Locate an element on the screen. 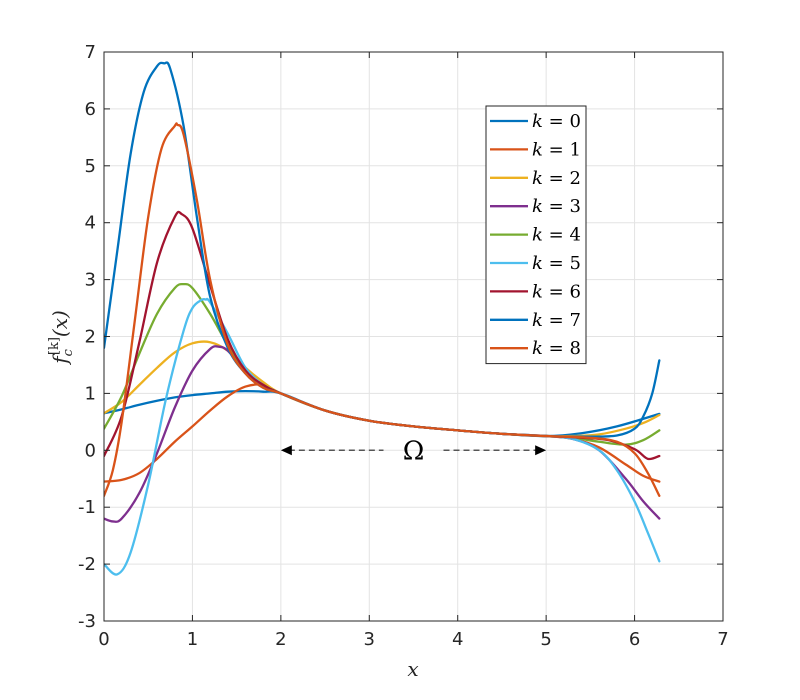  legend-label-k0: k = 0 is located at coordinates (556, 121).